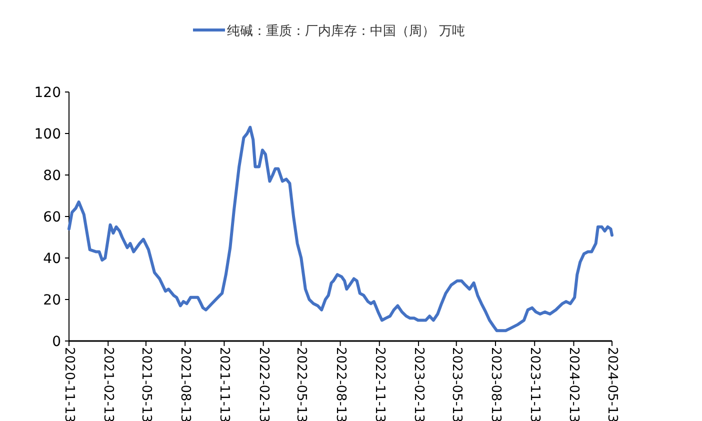  Describe the element at coordinates (52, 218) in the screenshot. I see `y-tick-label: 60` at that location.